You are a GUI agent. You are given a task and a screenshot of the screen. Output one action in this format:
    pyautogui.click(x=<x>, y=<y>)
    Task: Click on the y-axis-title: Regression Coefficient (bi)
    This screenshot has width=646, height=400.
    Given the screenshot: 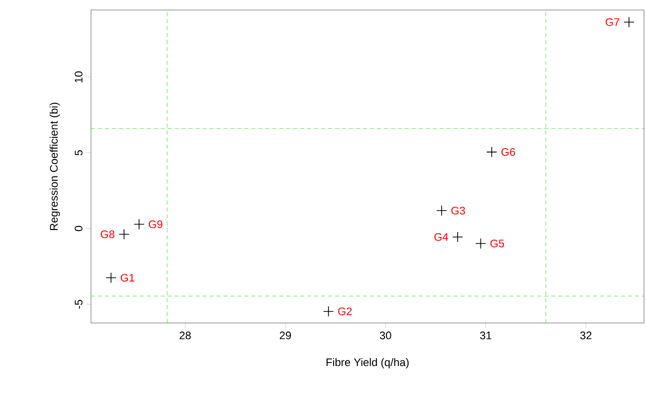 What is the action you would take?
    pyautogui.click(x=55, y=166)
    